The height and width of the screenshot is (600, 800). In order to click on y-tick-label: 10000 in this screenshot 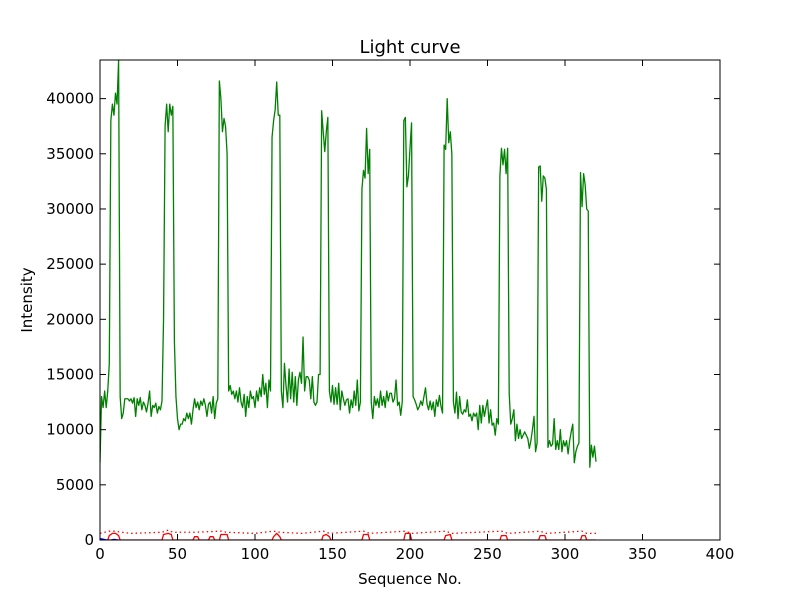, I will do `click(70, 430)`.